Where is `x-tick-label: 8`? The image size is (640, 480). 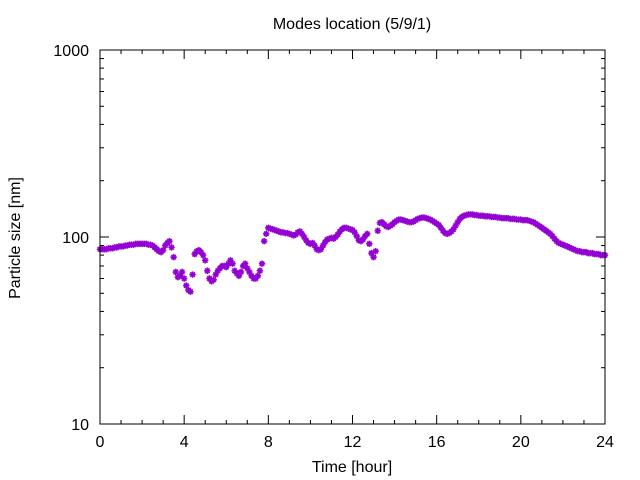
x-tick-label: 8 is located at coordinates (268, 442).